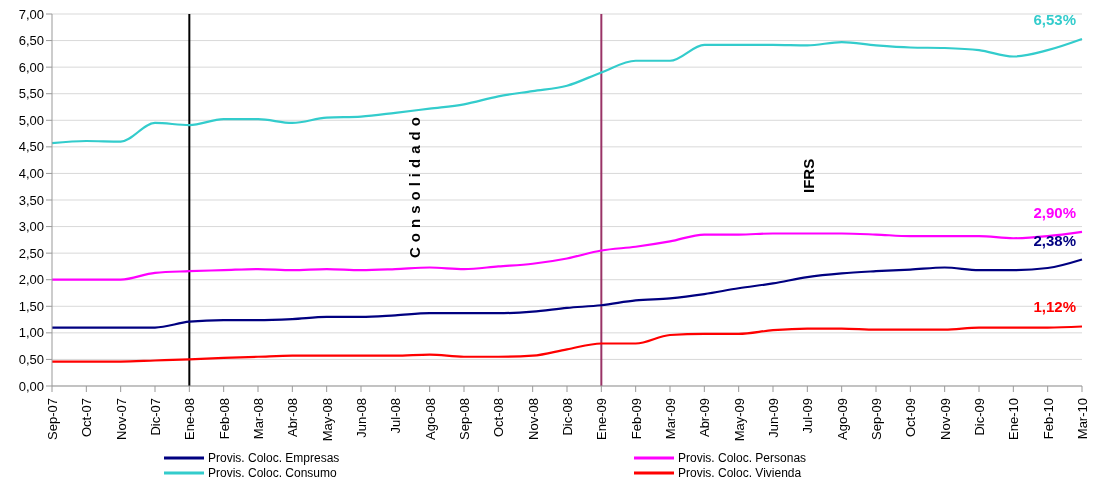  What do you see at coordinates (31, 67) in the screenshot?
I see `y-tick-label: 6,00` at bounding box center [31, 67].